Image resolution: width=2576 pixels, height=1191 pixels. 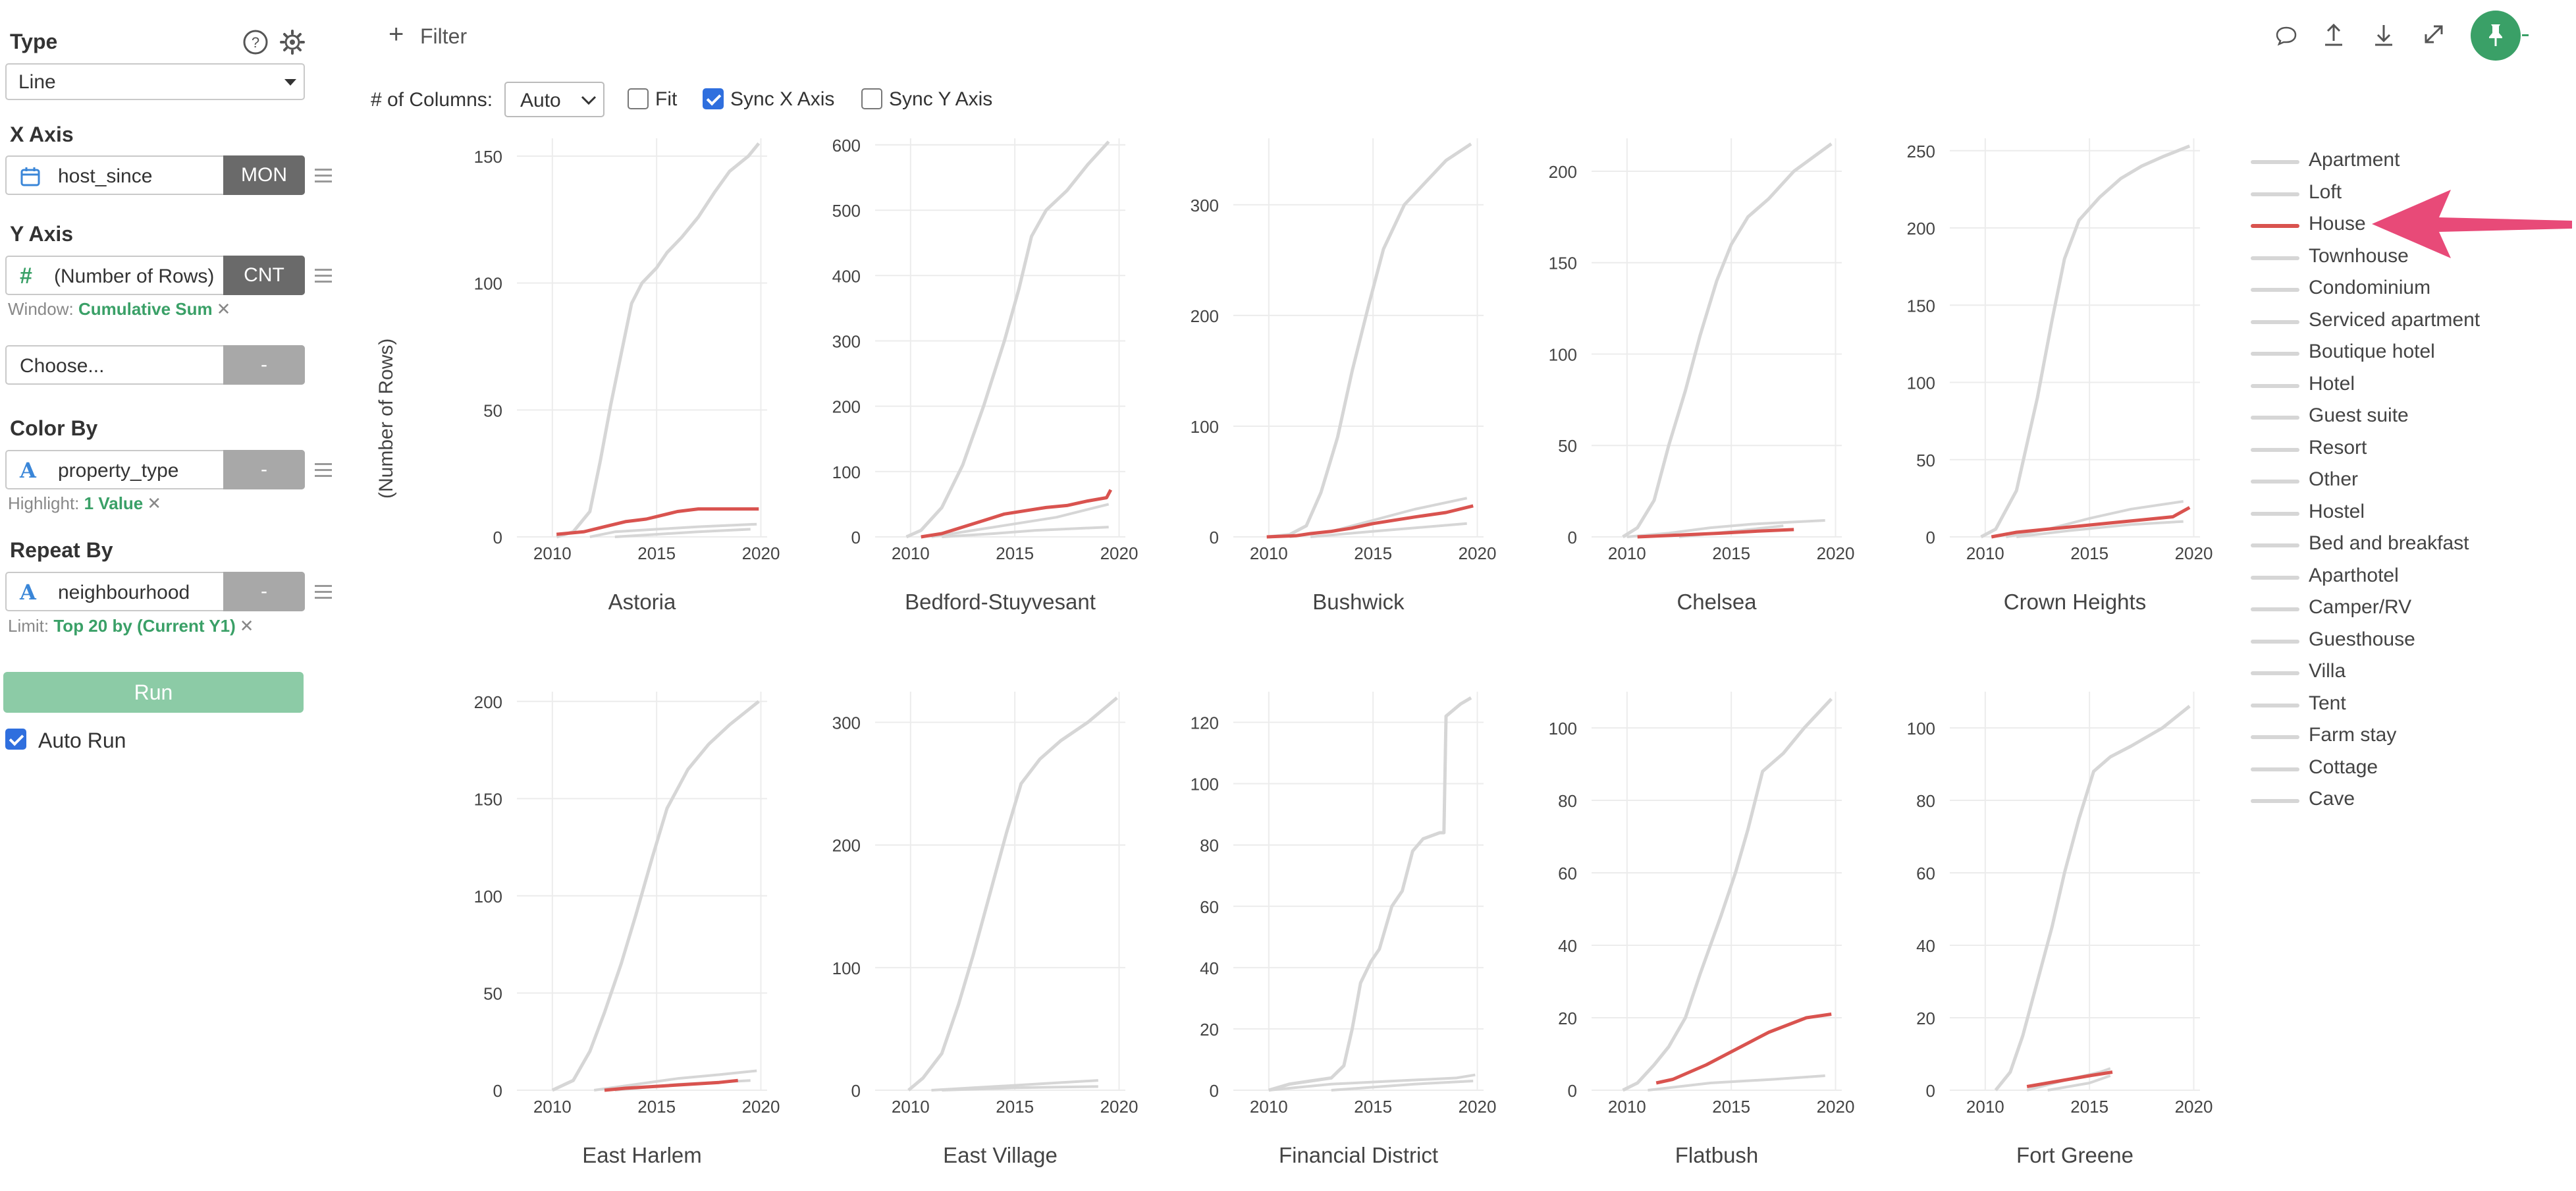 I want to click on repeat-by-menu-icon, so click(x=323, y=592).